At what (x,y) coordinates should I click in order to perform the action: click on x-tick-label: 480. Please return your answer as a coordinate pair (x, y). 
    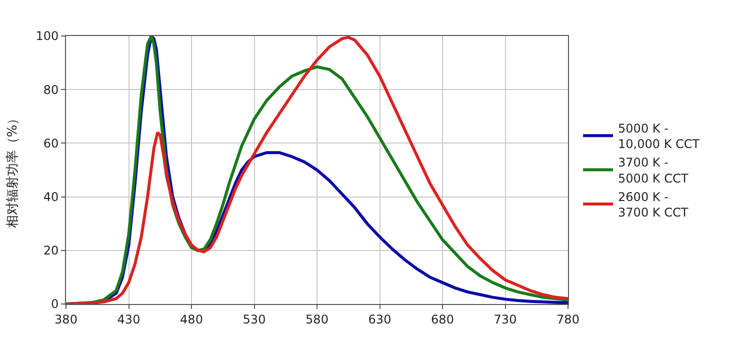
    Looking at the image, I should click on (191, 319).